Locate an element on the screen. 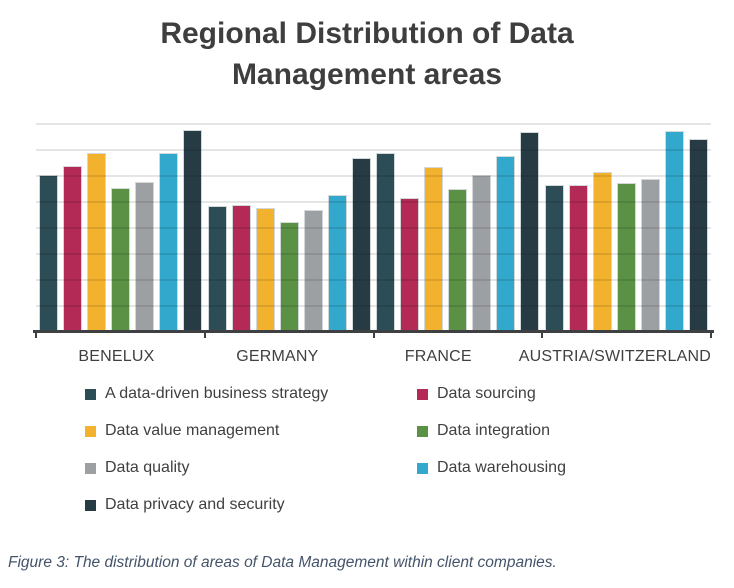  category-label: FRANCE is located at coordinates (438, 356).